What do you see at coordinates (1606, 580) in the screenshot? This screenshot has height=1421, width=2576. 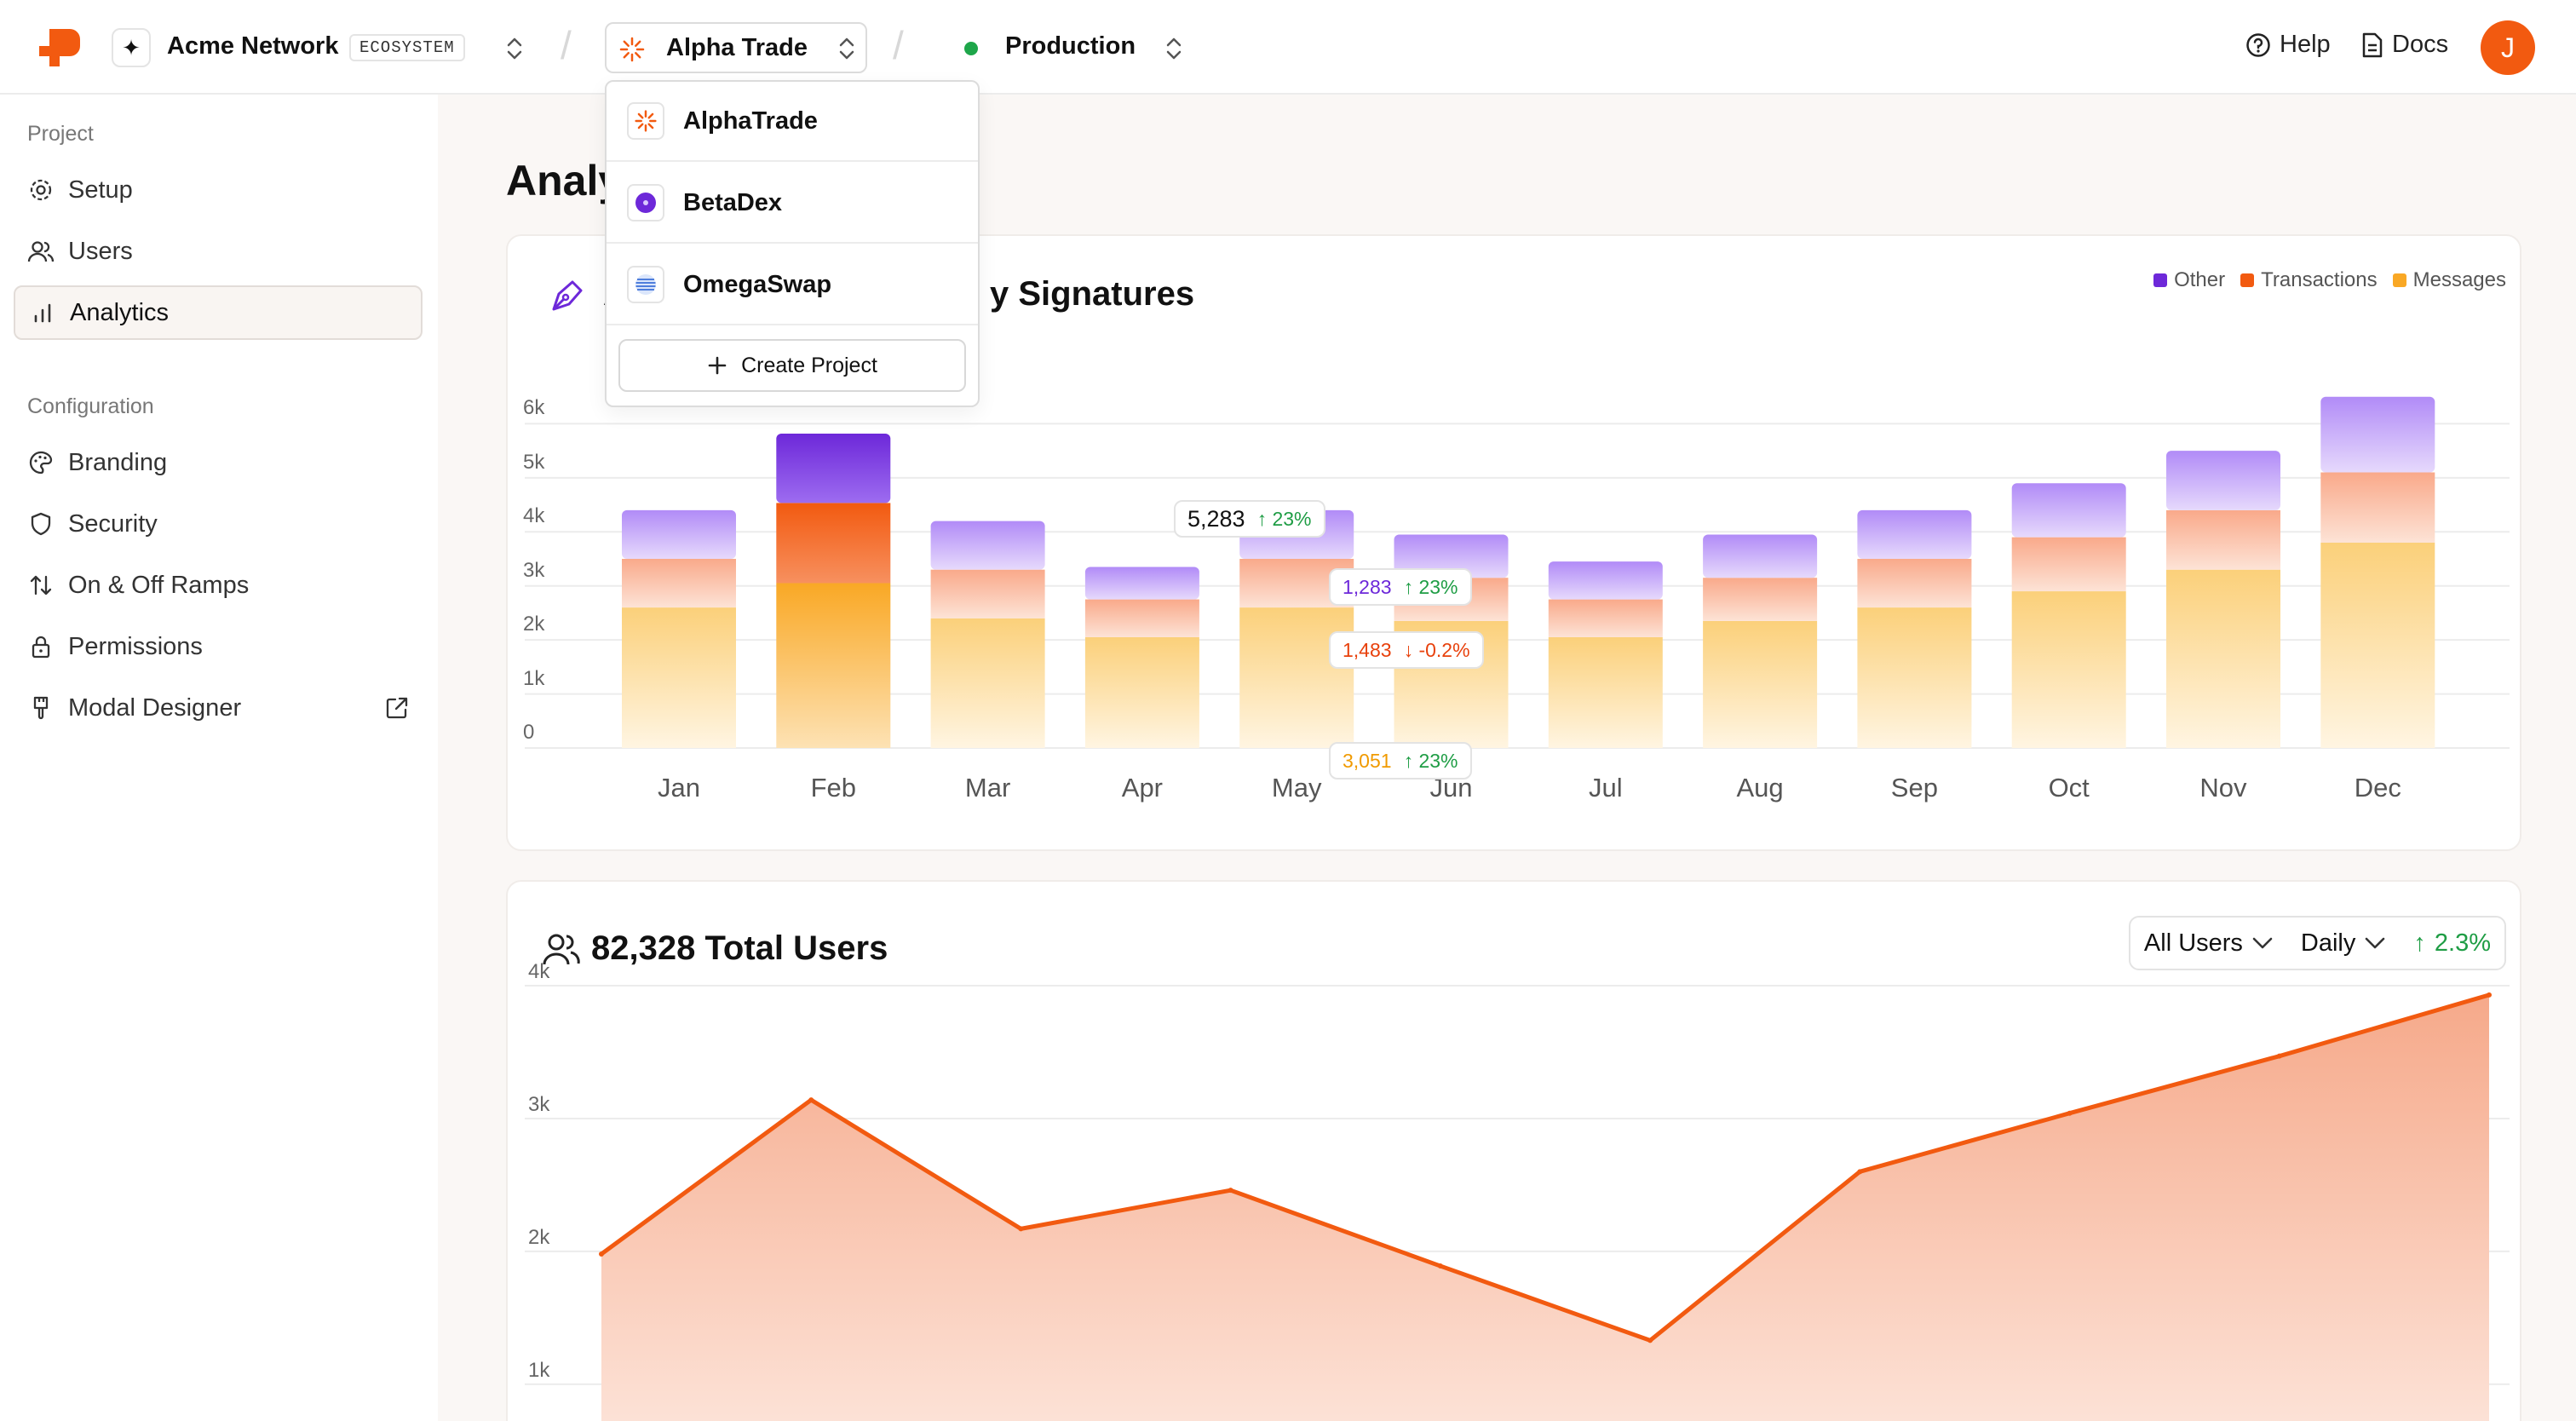 I see `bar-jul-other` at bounding box center [1606, 580].